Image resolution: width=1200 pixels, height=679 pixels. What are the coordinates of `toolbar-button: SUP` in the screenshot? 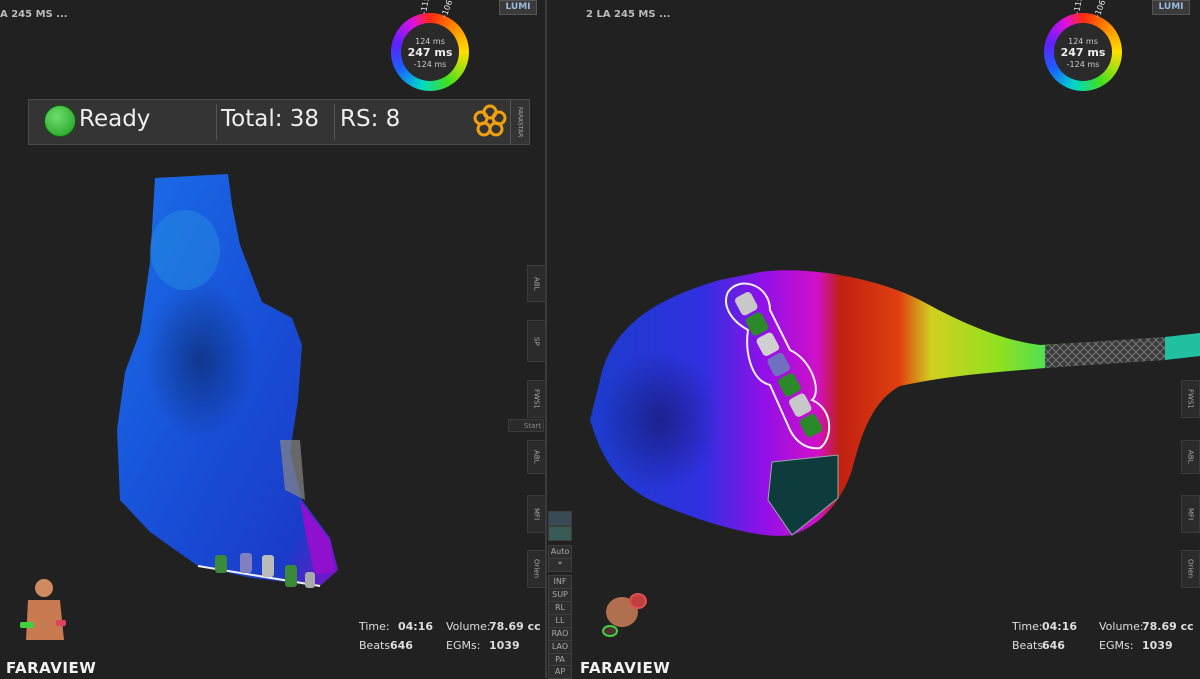 It's located at (560, 595).